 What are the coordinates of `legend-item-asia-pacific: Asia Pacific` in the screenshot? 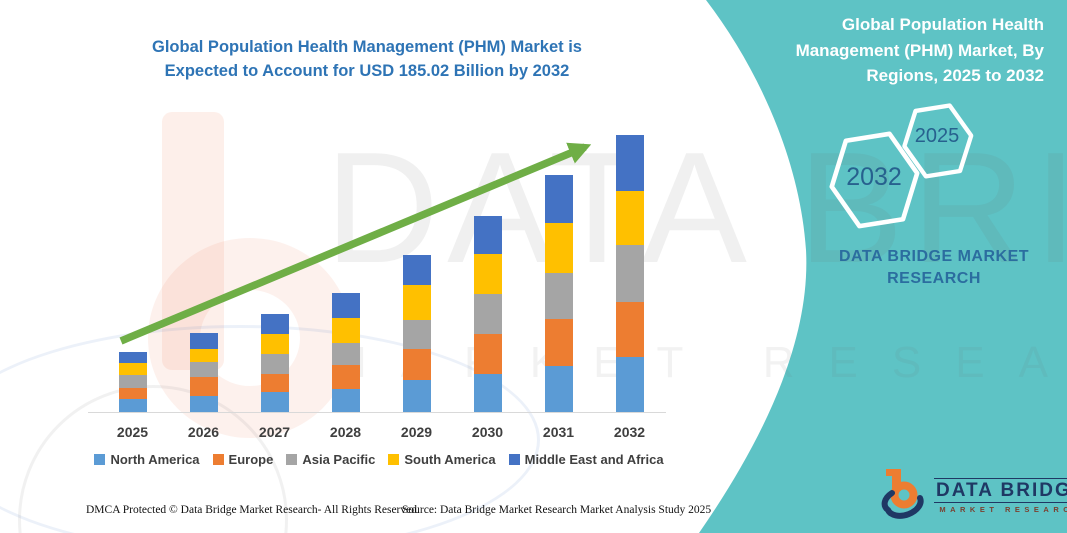 It's located at (330, 459).